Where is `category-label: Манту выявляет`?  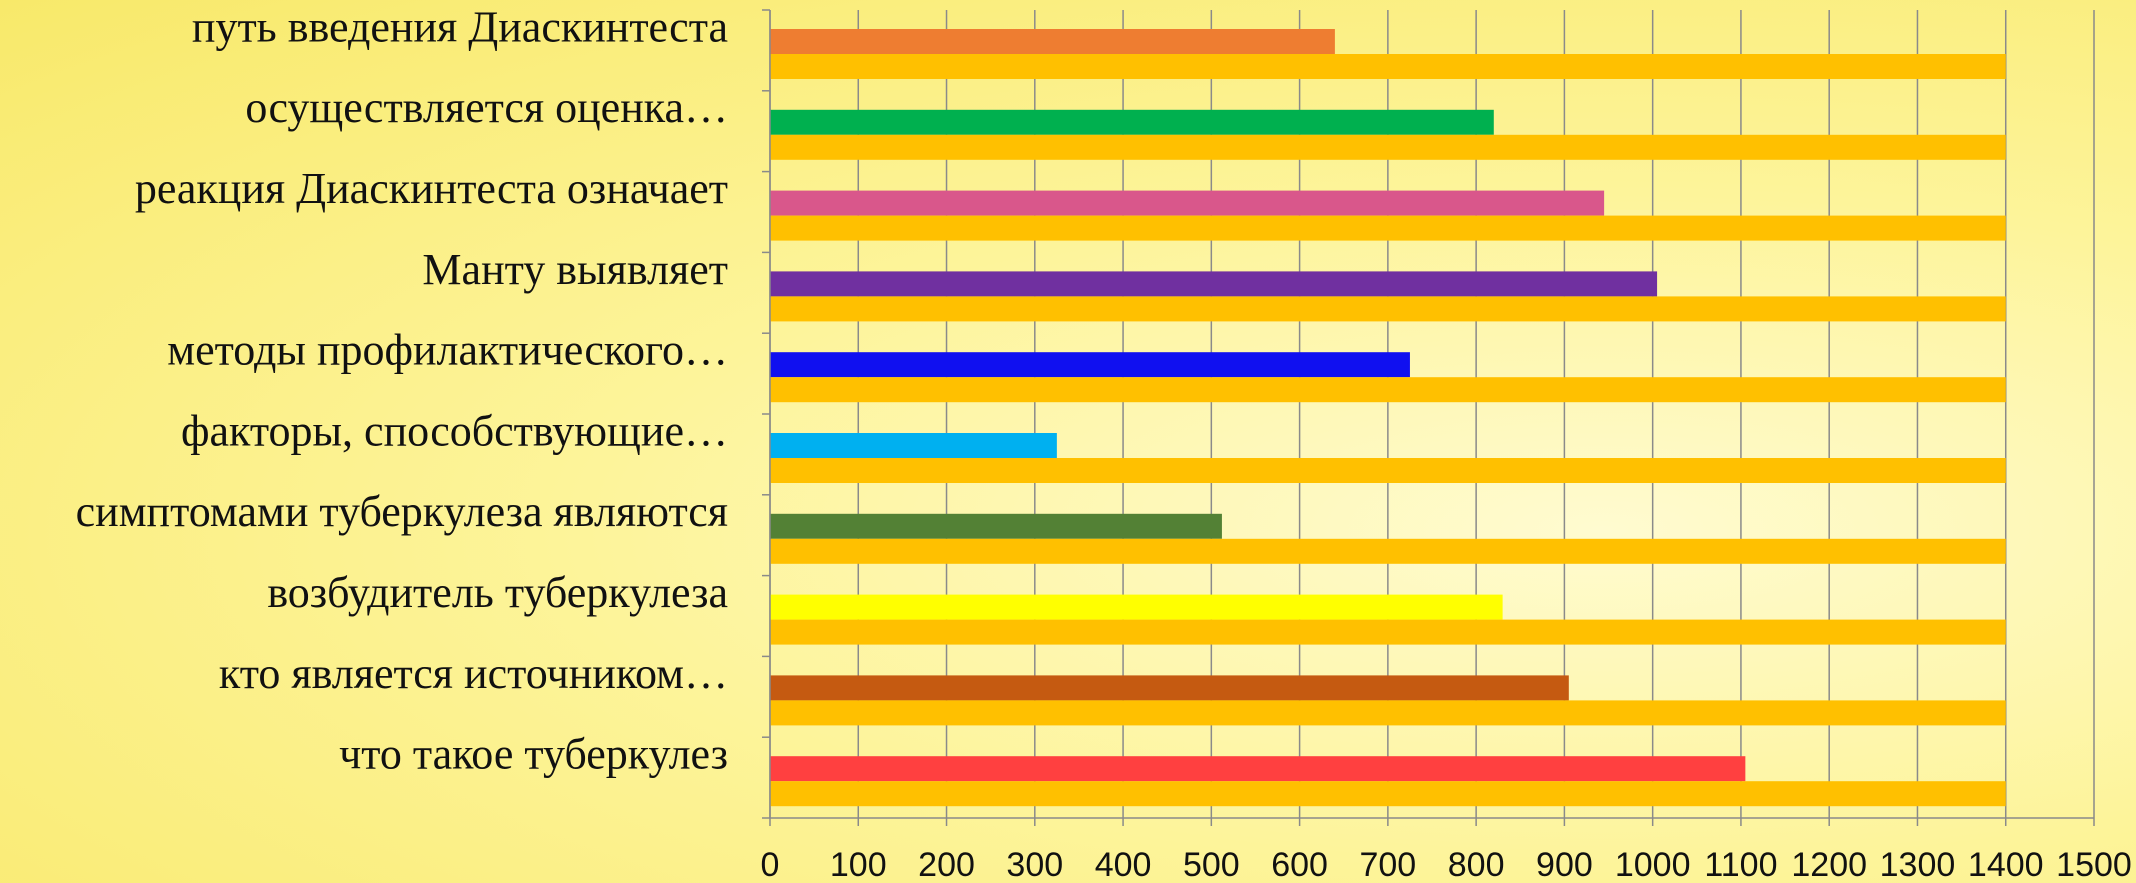
category-label: Манту выявляет is located at coordinates (575, 269).